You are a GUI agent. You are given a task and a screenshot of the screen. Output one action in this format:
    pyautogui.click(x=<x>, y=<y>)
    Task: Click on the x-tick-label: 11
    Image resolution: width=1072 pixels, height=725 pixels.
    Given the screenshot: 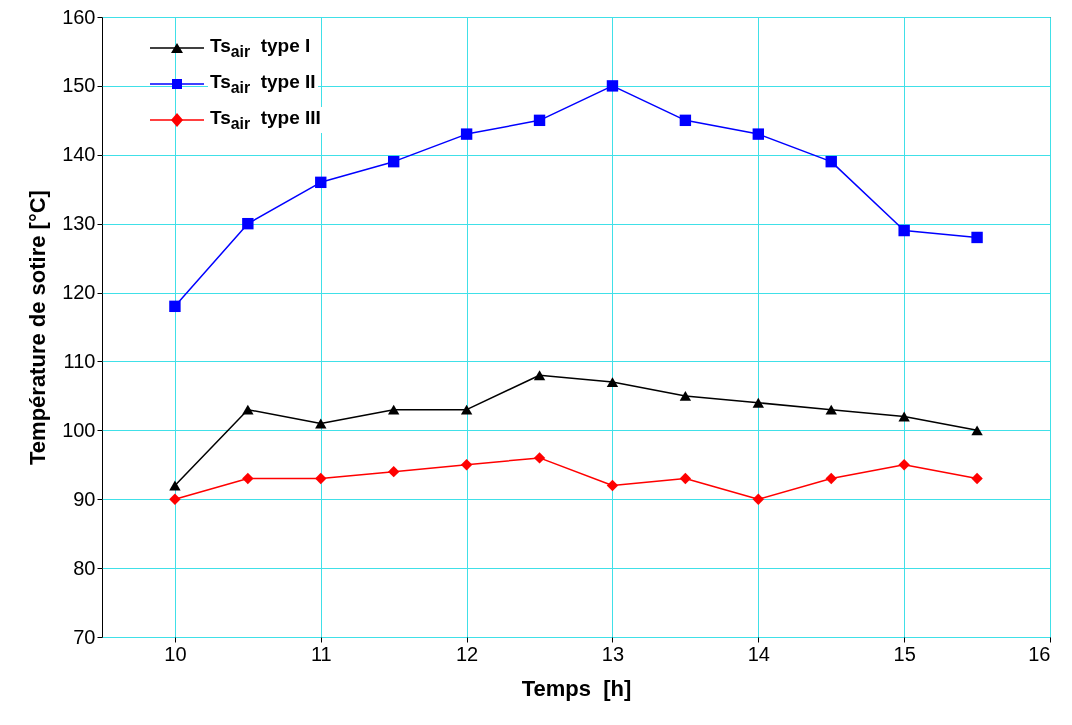 What is the action you would take?
    pyautogui.click(x=321, y=653)
    